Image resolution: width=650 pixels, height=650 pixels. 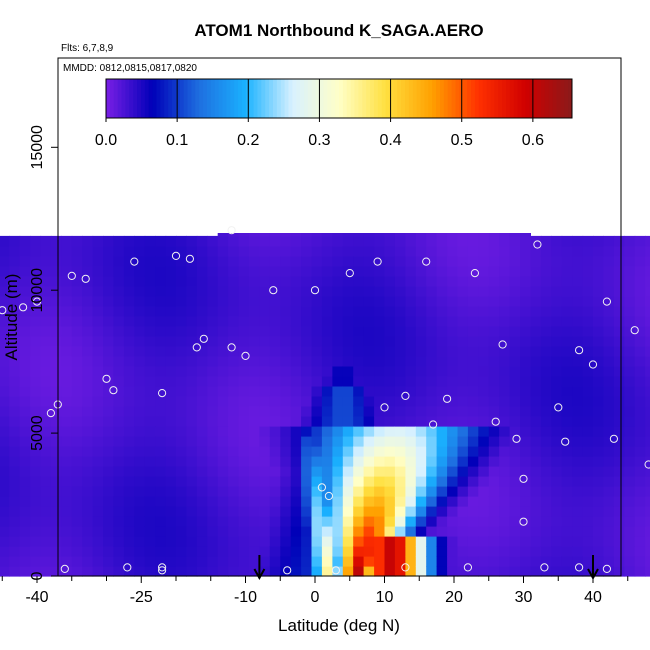 I want to click on flight-point, so click(x=127, y=567).